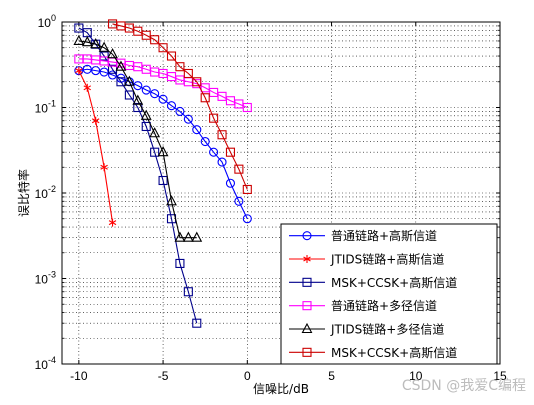 The image size is (534, 405). I want to click on legend-label: 普通链路+高斯信道, so click(384, 235).